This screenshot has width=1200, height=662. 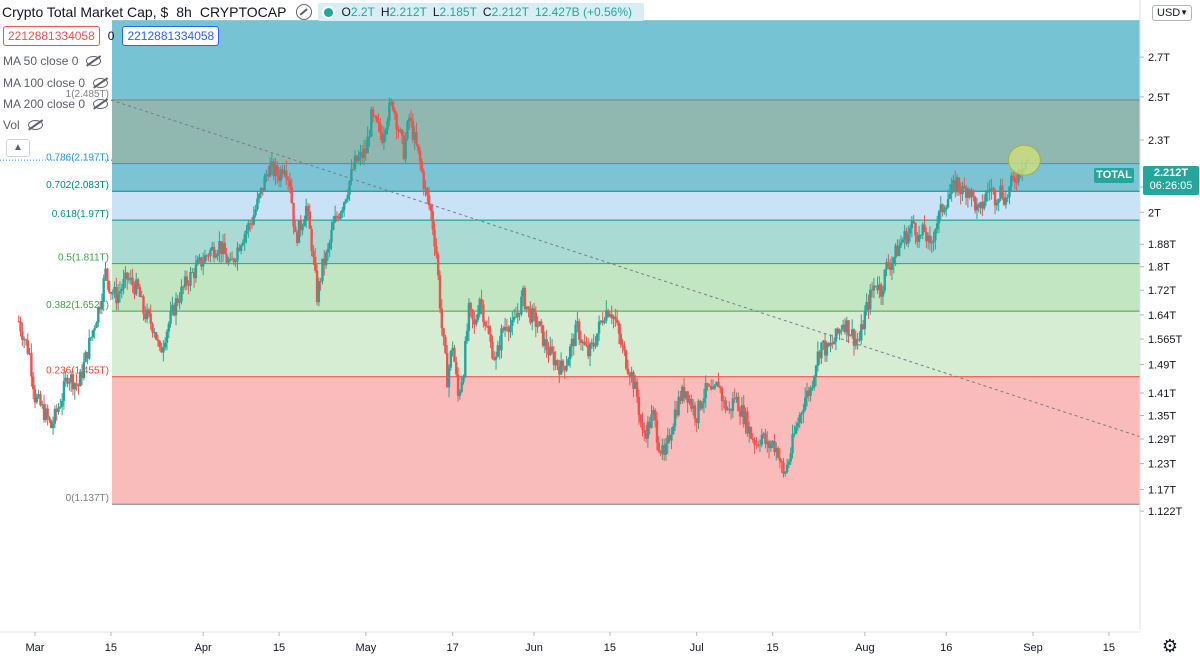 What do you see at coordinates (77, 185) in the screenshot?
I see `fib-level-label: 0.702(2.083T)` at bounding box center [77, 185].